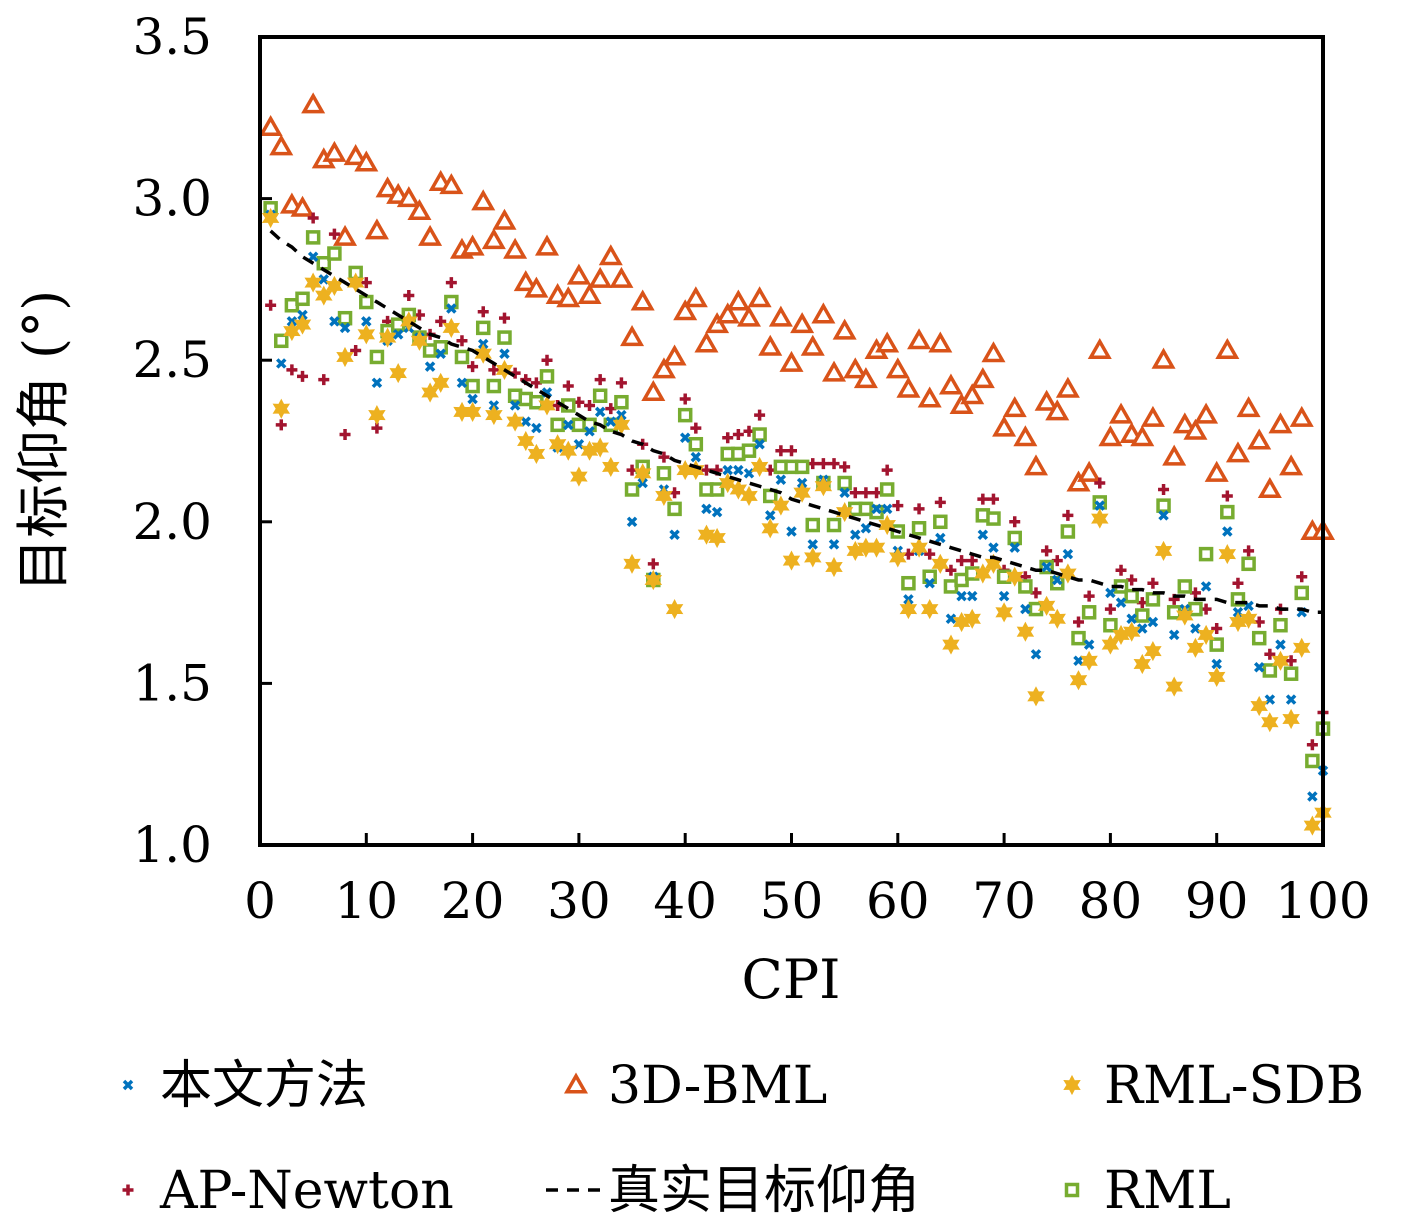 This screenshot has width=1417, height=1227. I want to click on legend-triangle-icon, so click(576, 1083).